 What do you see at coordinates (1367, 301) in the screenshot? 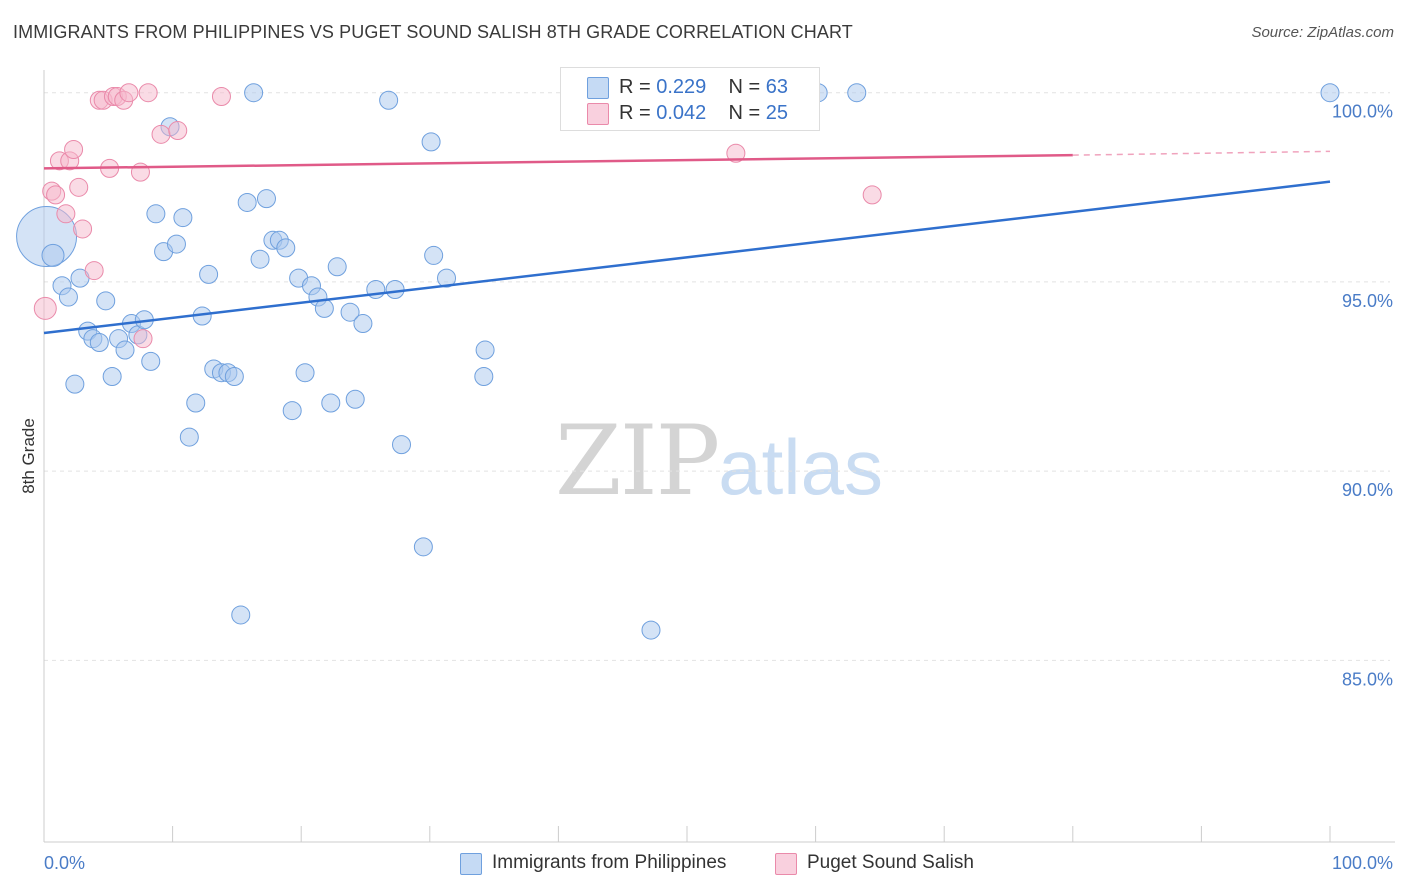
I see `y-tick-label: 95.0%` at bounding box center [1367, 301].